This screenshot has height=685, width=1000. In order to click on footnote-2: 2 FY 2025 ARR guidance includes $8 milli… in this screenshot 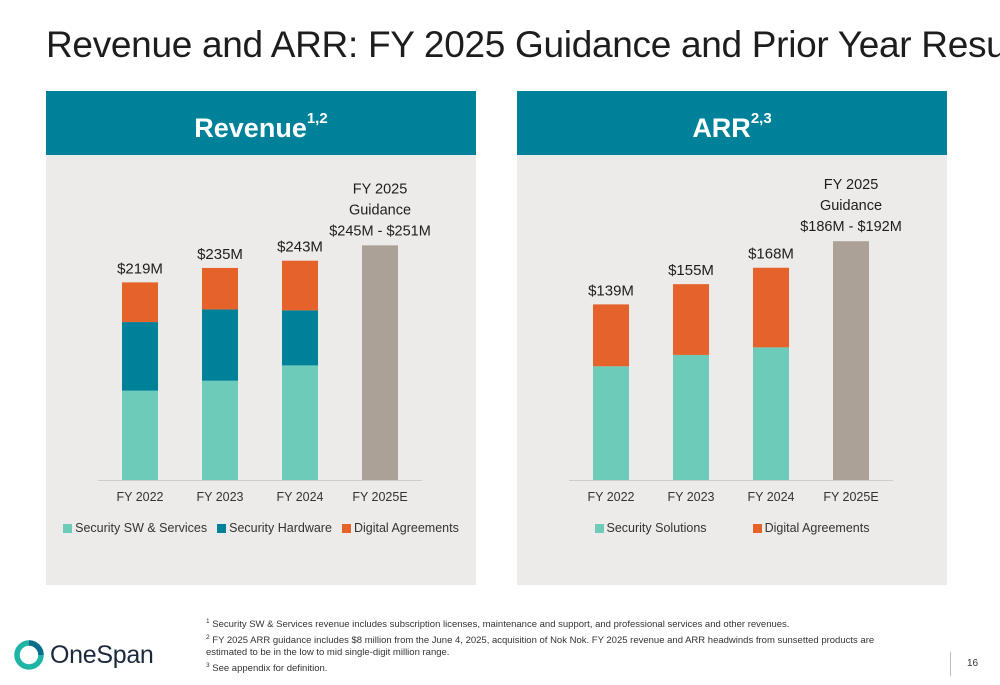, I will do `click(540, 646)`.